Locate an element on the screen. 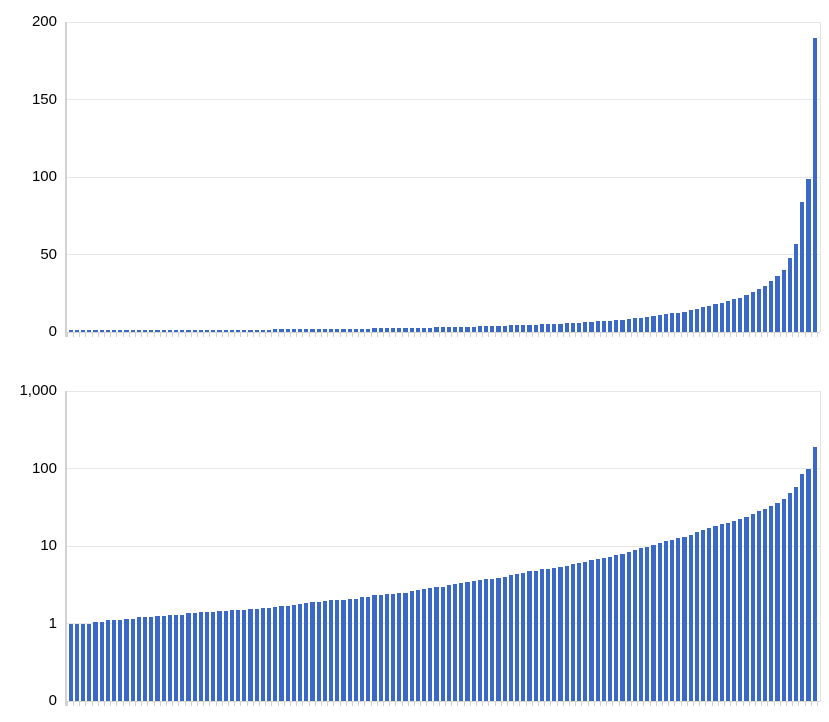  y-axis-tick-label: 10 is located at coordinates (48, 545).